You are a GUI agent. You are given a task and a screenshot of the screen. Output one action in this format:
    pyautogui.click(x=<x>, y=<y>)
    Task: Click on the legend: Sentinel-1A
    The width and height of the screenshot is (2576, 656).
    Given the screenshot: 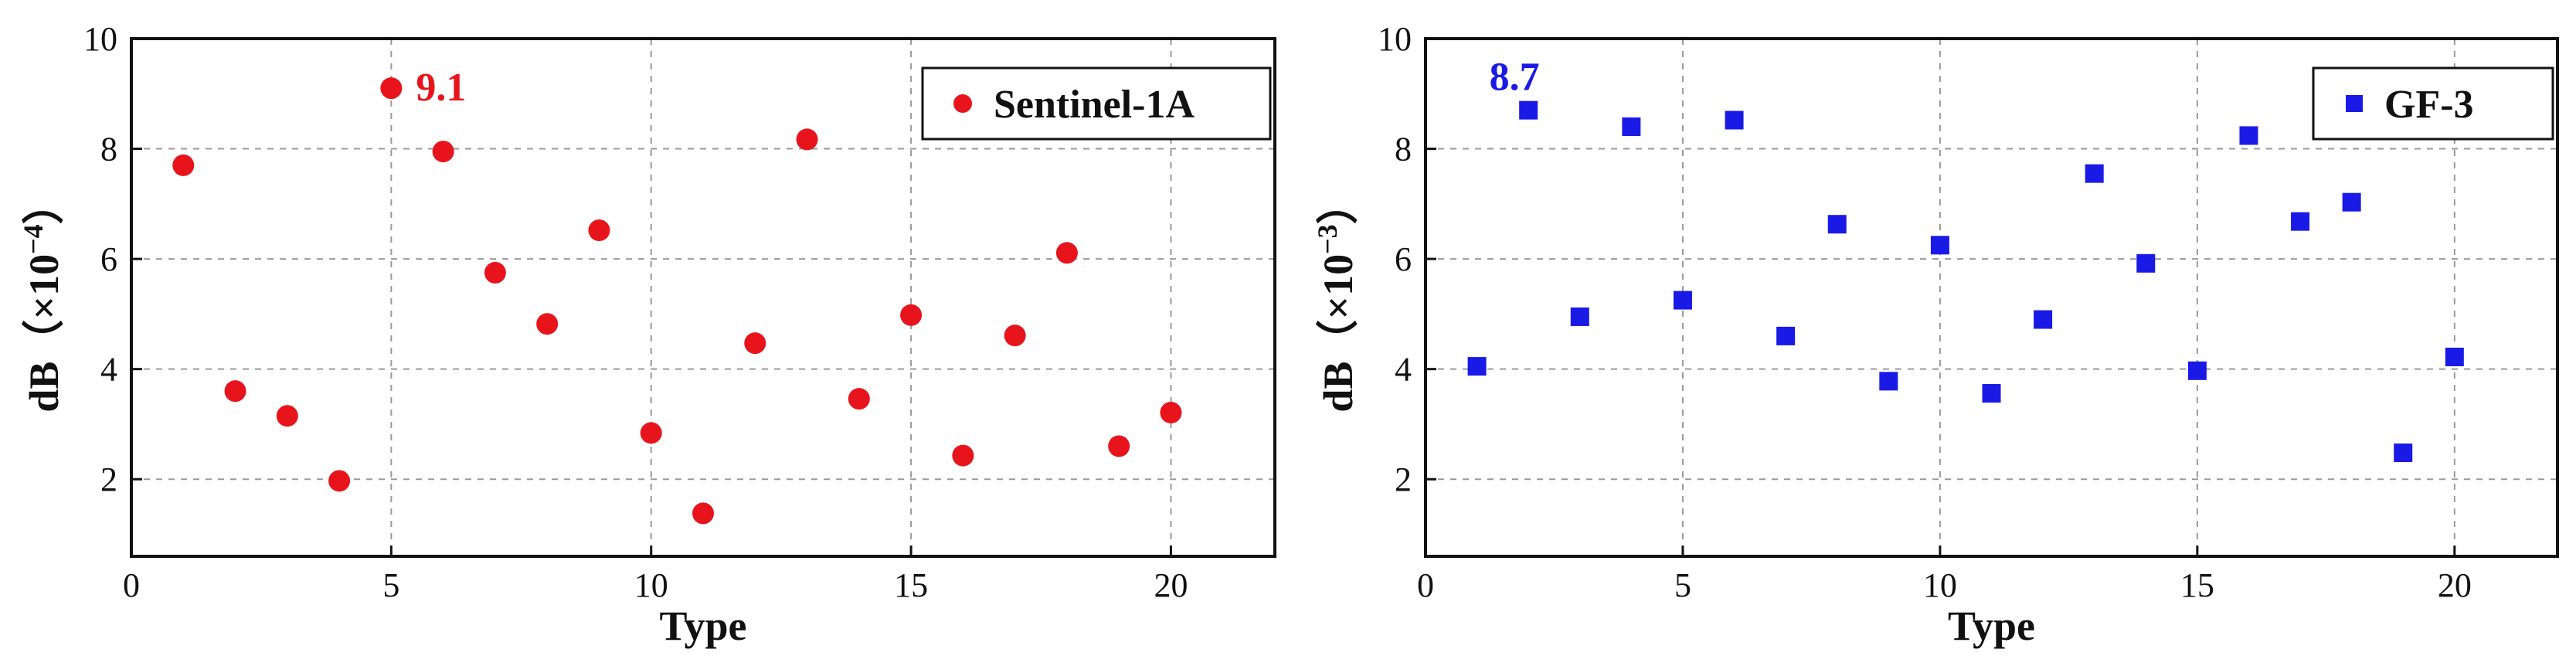 What is the action you would take?
    pyautogui.click(x=1096, y=103)
    